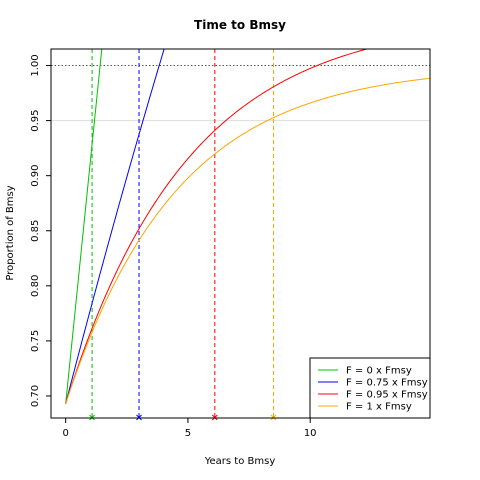 This screenshot has width=480, height=480. Describe the element at coordinates (379, 371) in the screenshot. I see `legend-label-0: F = 0 x Fmsy` at that location.